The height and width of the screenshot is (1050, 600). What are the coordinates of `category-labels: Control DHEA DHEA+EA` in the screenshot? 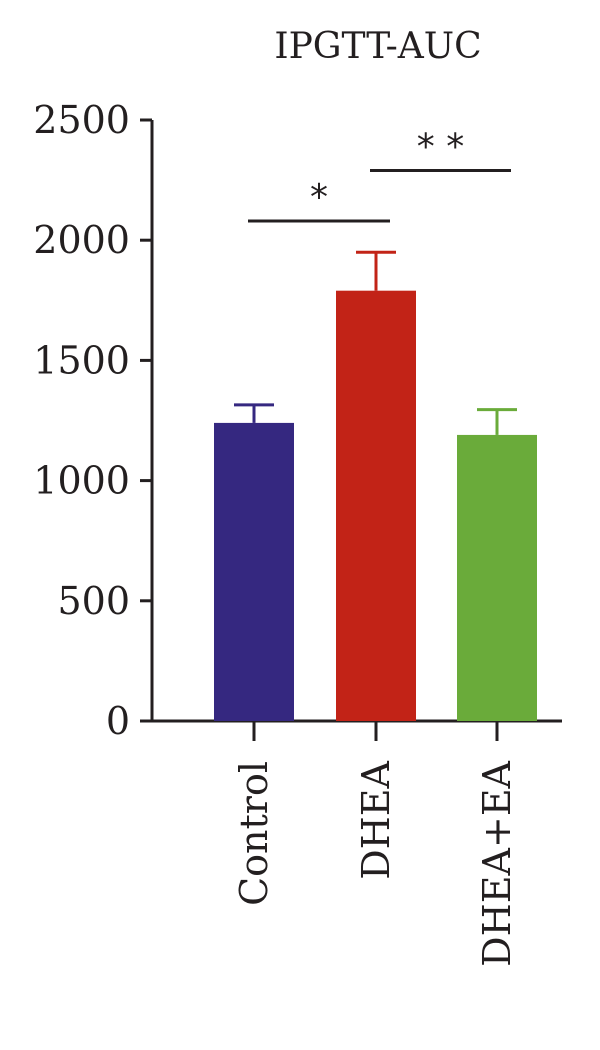 It's located at (375, 863).